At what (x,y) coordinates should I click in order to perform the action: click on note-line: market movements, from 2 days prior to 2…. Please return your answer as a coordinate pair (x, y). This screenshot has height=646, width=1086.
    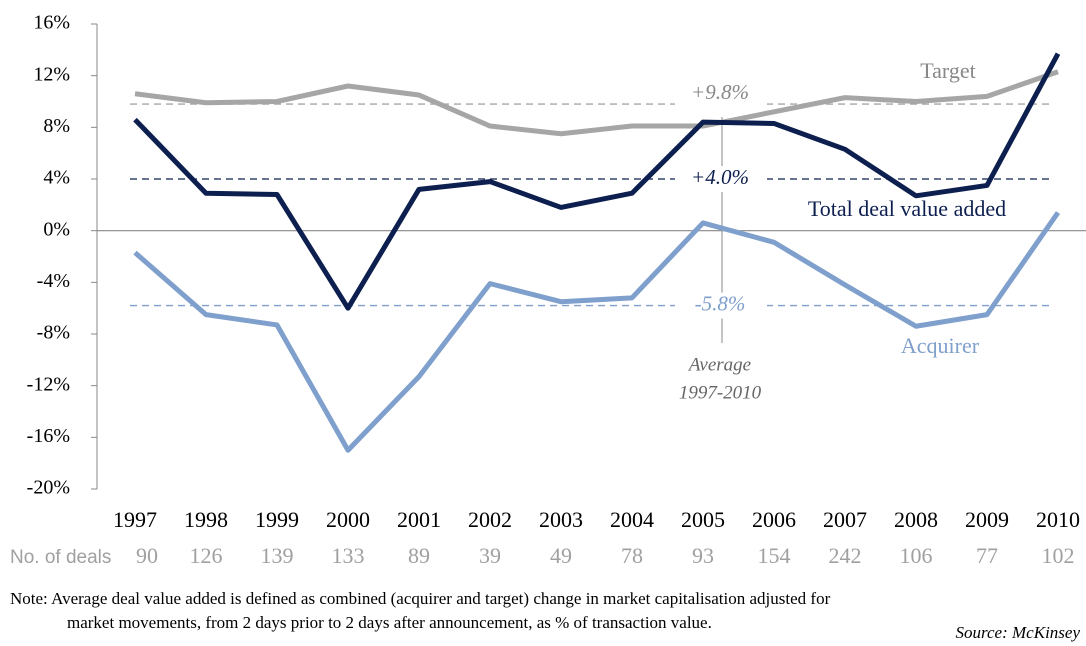
    Looking at the image, I should click on (389, 622).